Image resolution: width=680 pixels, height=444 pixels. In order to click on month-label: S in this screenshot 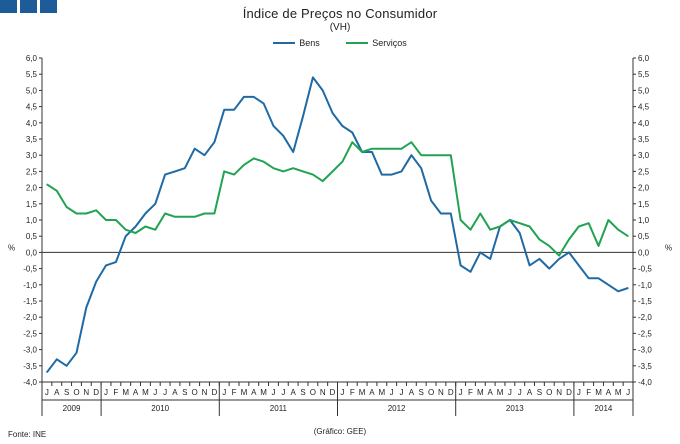, I will do `click(421, 392)`.